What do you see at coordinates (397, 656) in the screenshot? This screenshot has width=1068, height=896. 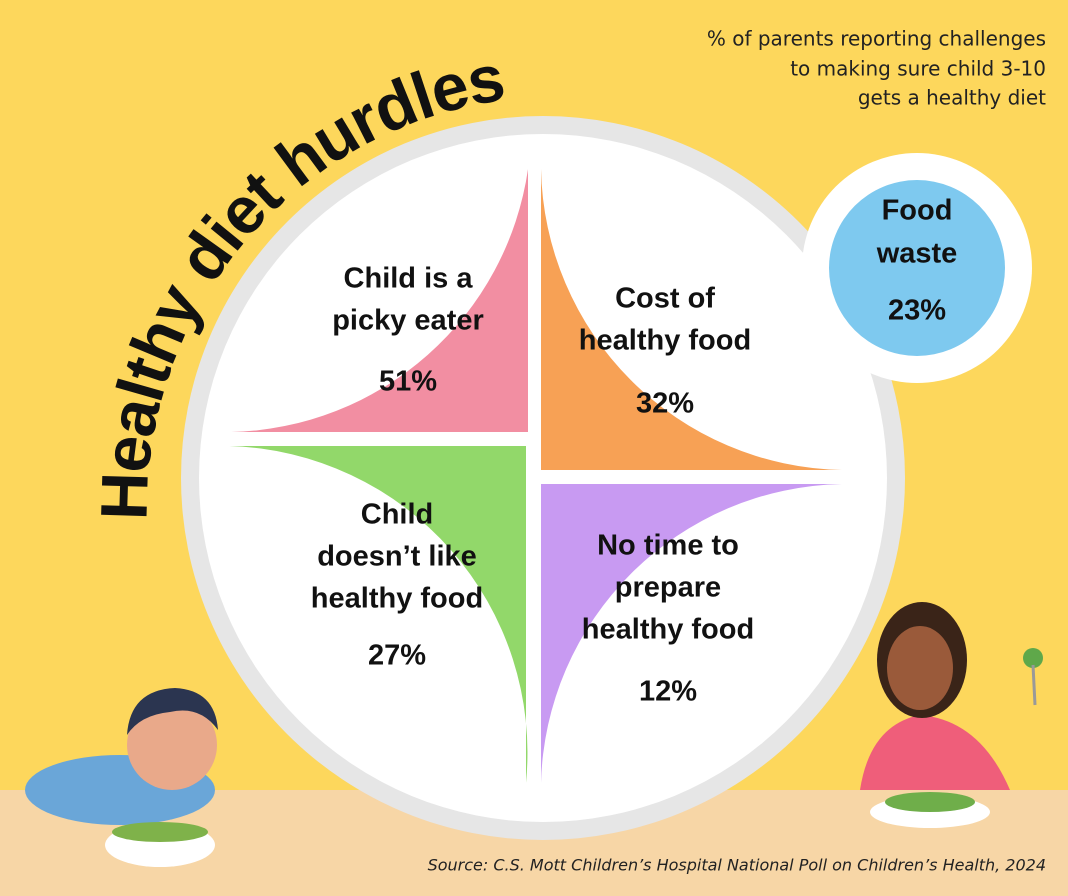 I see `item-value: 27%` at bounding box center [397, 656].